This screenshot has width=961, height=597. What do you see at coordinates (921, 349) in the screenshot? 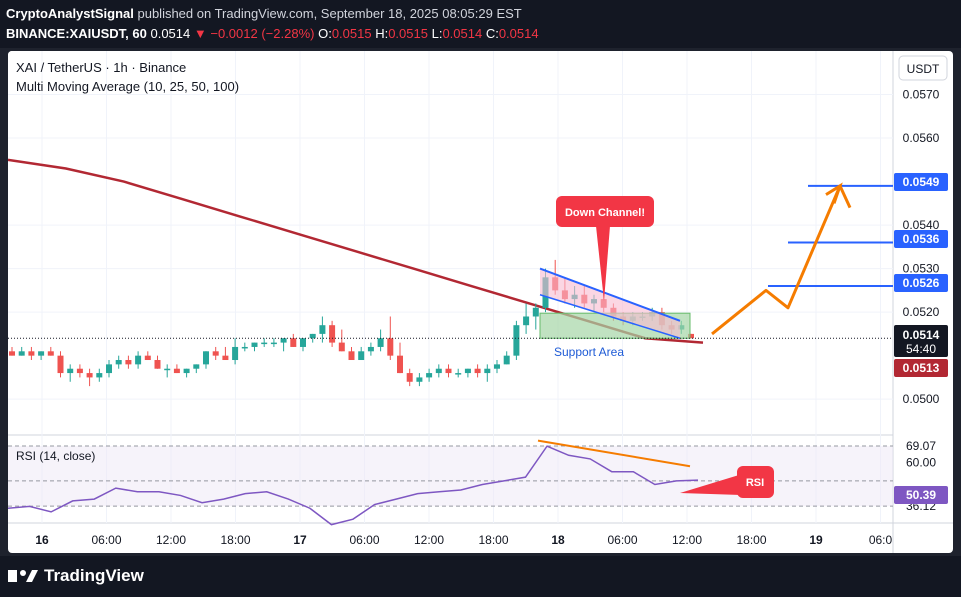
I see `badge-countdown-text: 54:40` at bounding box center [921, 349].